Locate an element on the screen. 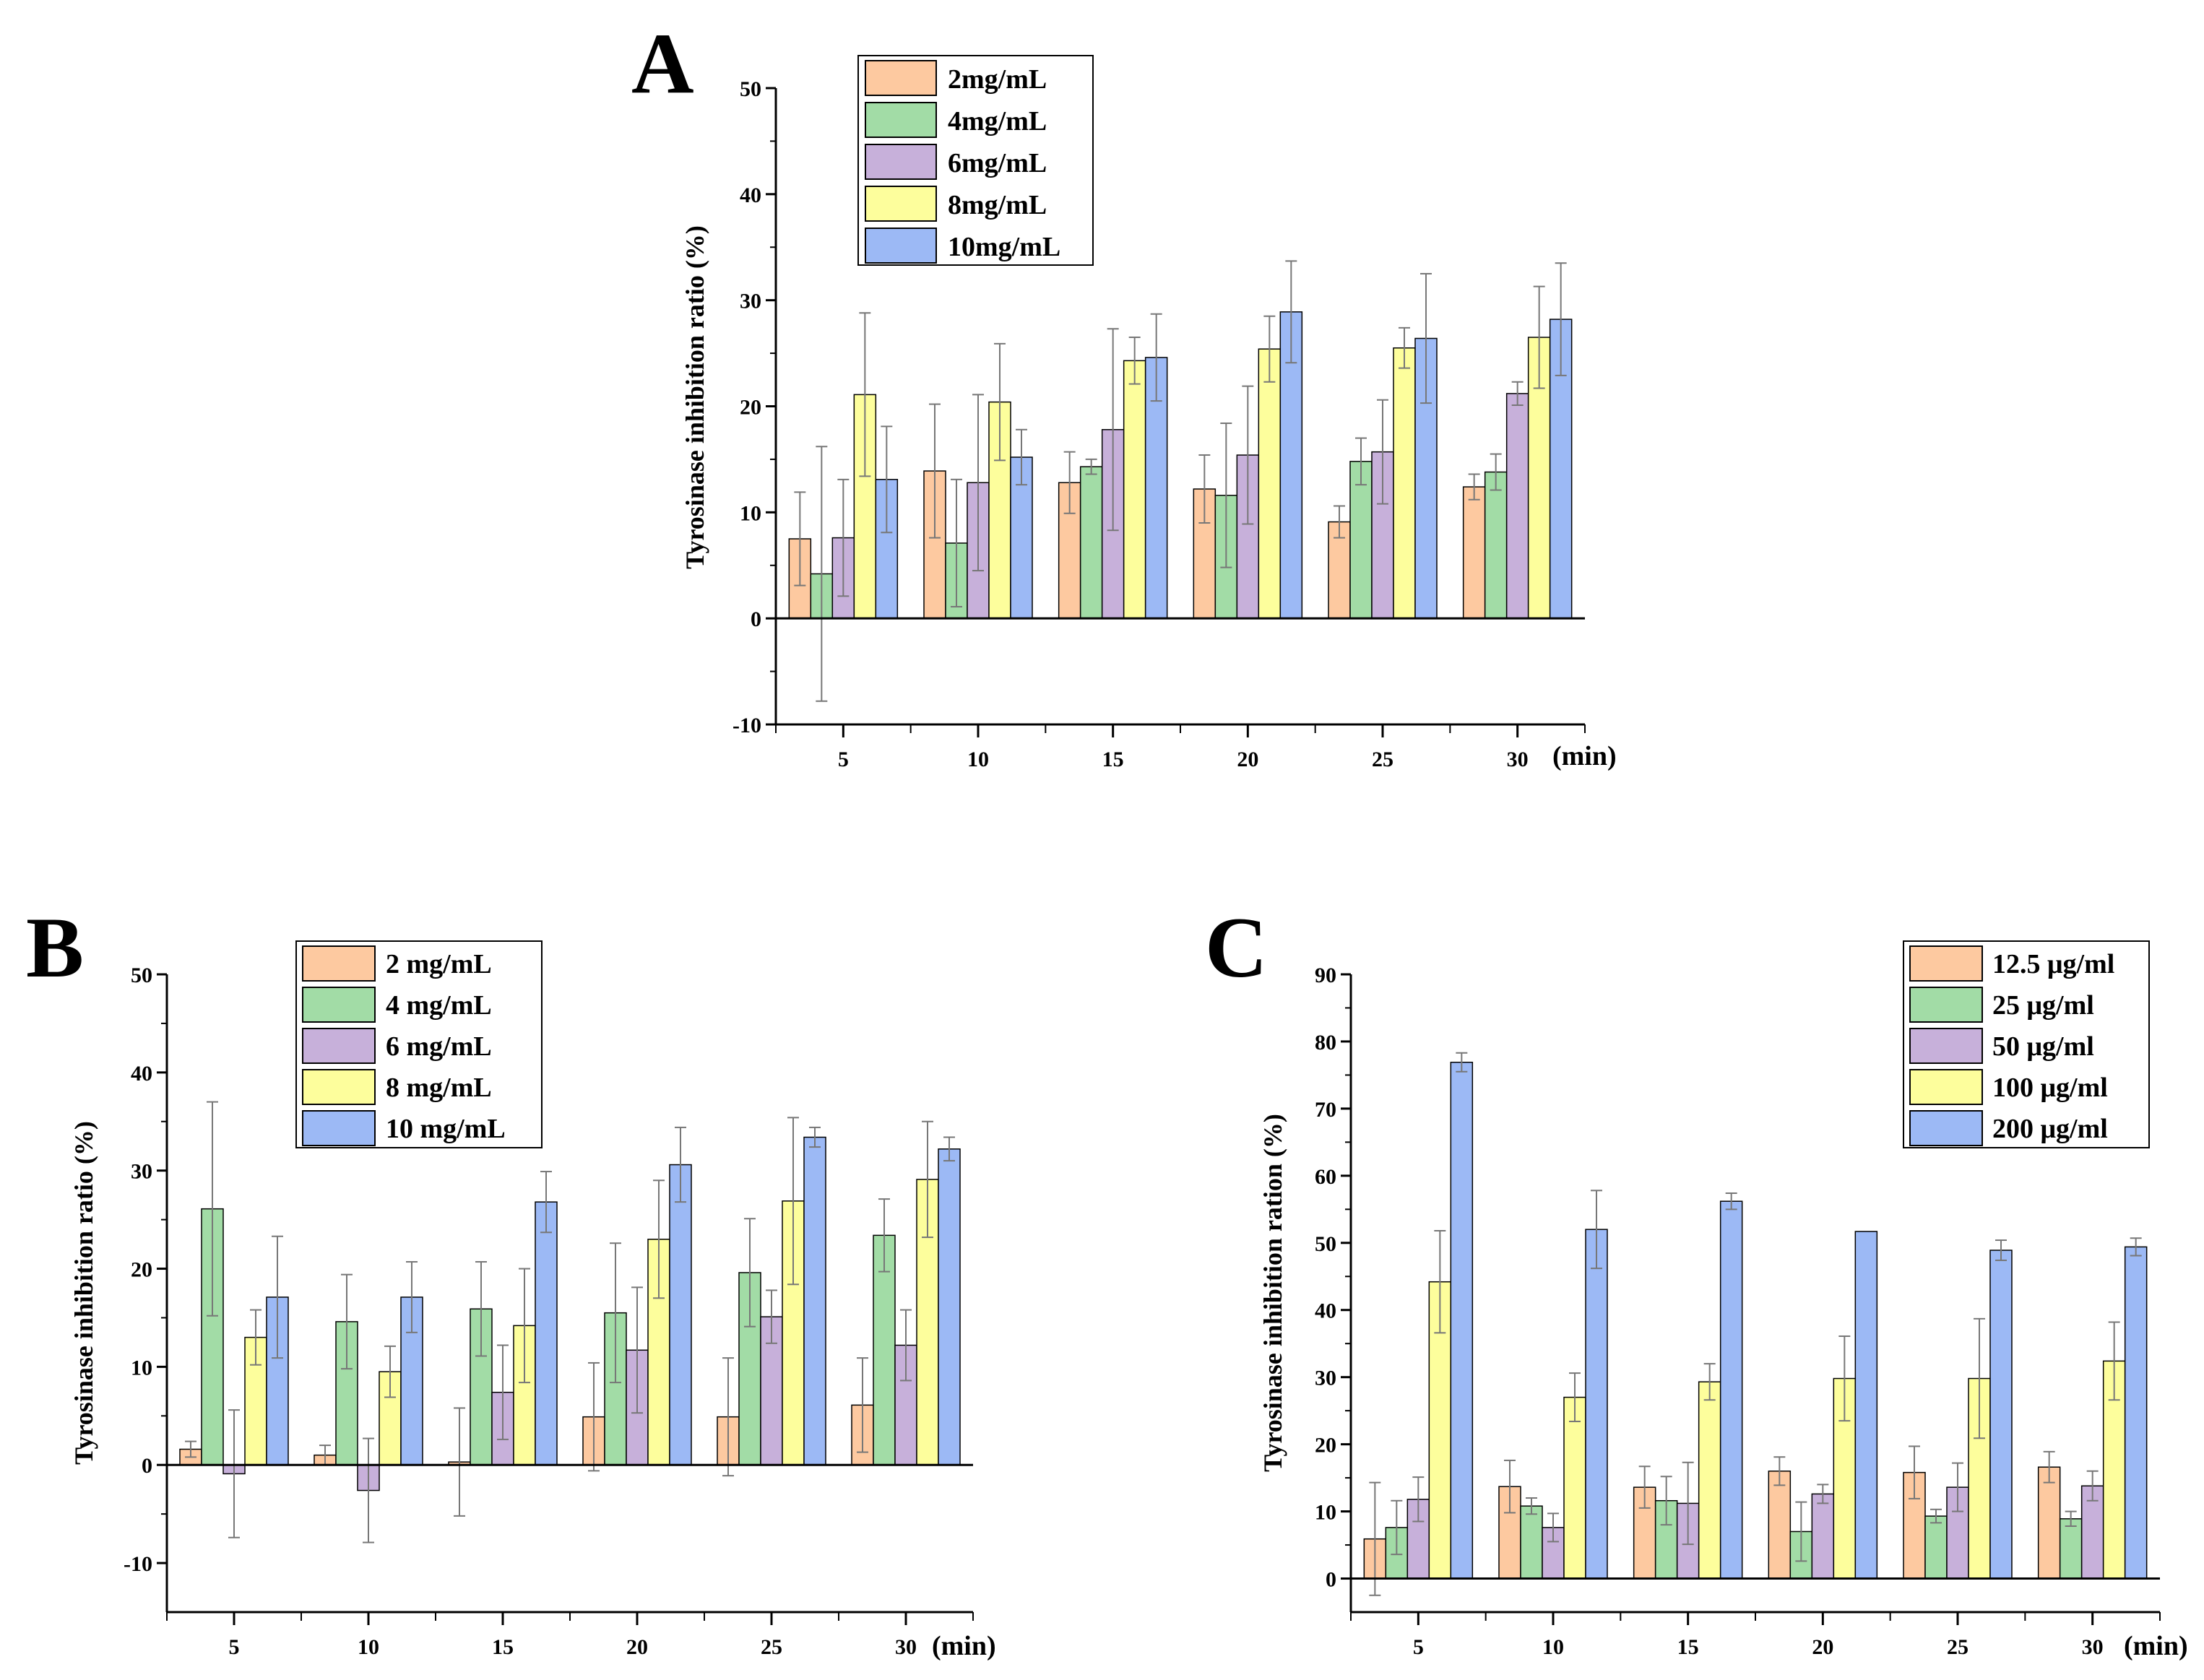  panel-a-legend-entry: 4mg/mL is located at coordinates (956, 120).